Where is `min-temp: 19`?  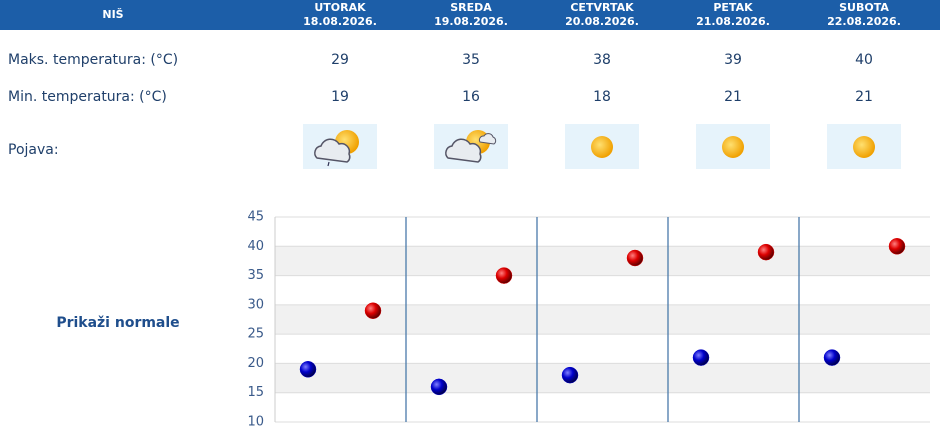 min-temp: 19 is located at coordinates (340, 97).